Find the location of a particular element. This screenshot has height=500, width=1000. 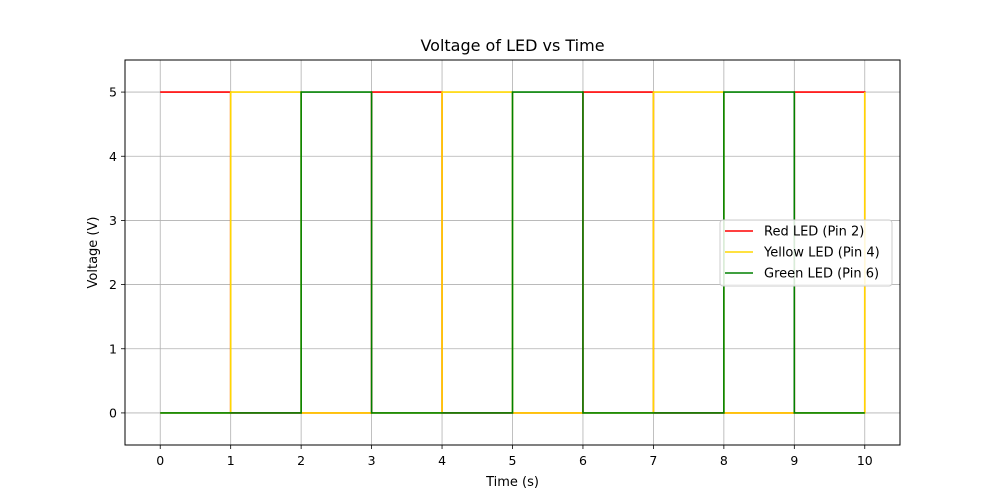

x-tick-label: 6 is located at coordinates (583, 460).